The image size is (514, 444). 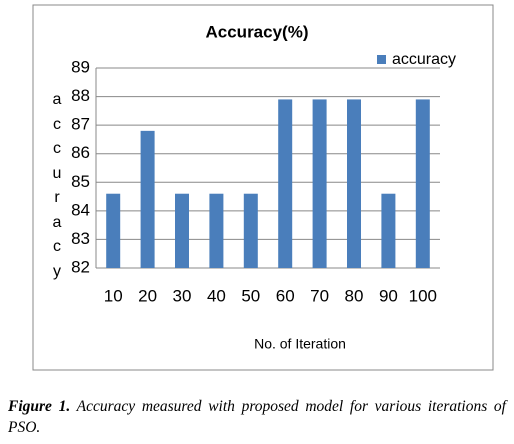 What do you see at coordinates (113, 295) in the screenshot?
I see `x-tick-label: 10` at bounding box center [113, 295].